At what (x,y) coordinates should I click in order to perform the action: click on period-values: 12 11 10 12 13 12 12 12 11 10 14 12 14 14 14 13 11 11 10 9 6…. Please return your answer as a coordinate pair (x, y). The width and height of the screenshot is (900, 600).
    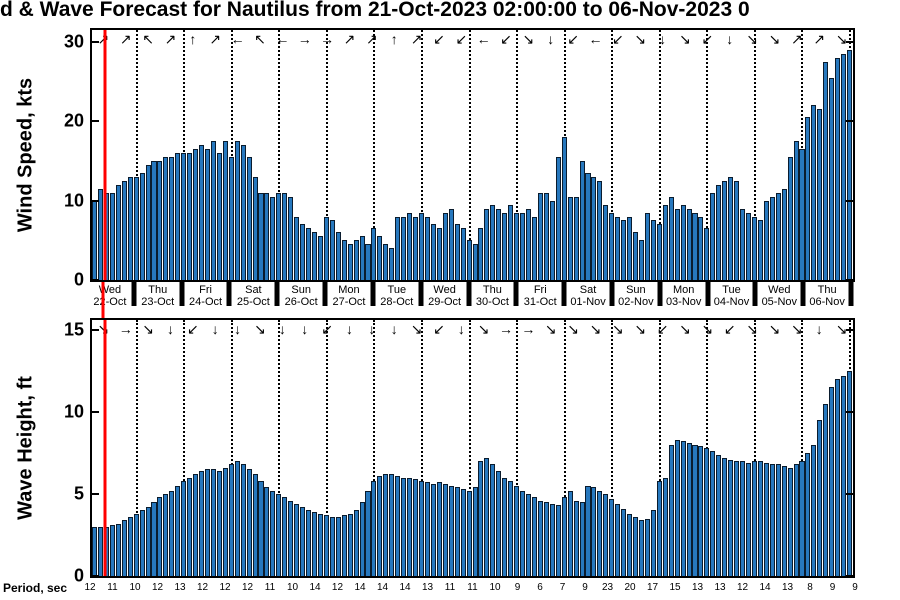
    Looking at the image, I should click on (471, 589).